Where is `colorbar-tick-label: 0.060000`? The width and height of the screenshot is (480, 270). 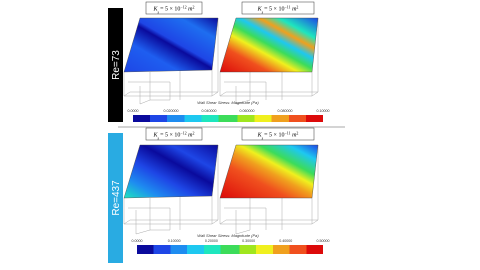
colorbar-tick-label: 0.060000 is located at coordinates (247, 111).